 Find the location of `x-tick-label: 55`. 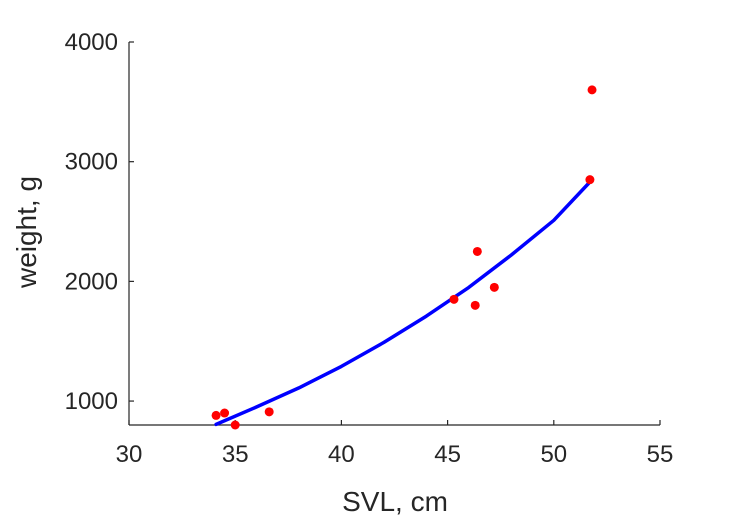

x-tick-label: 55 is located at coordinates (660, 454).